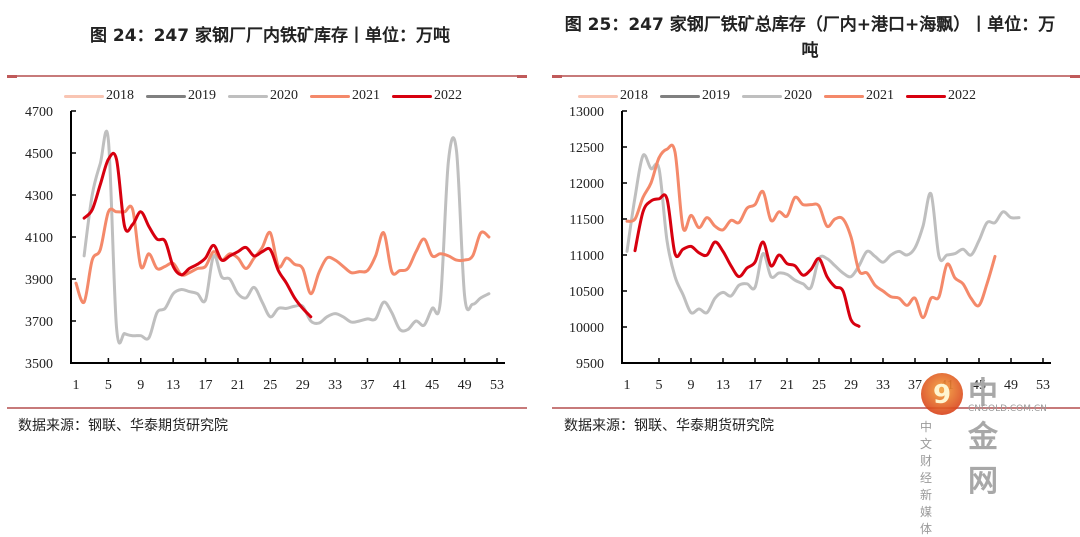 This screenshot has height=537, width=1080. What do you see at coordinates (39, 280) in the screenshot?
I see `y-tick-label: 3900` at bounding box center [39, 280].